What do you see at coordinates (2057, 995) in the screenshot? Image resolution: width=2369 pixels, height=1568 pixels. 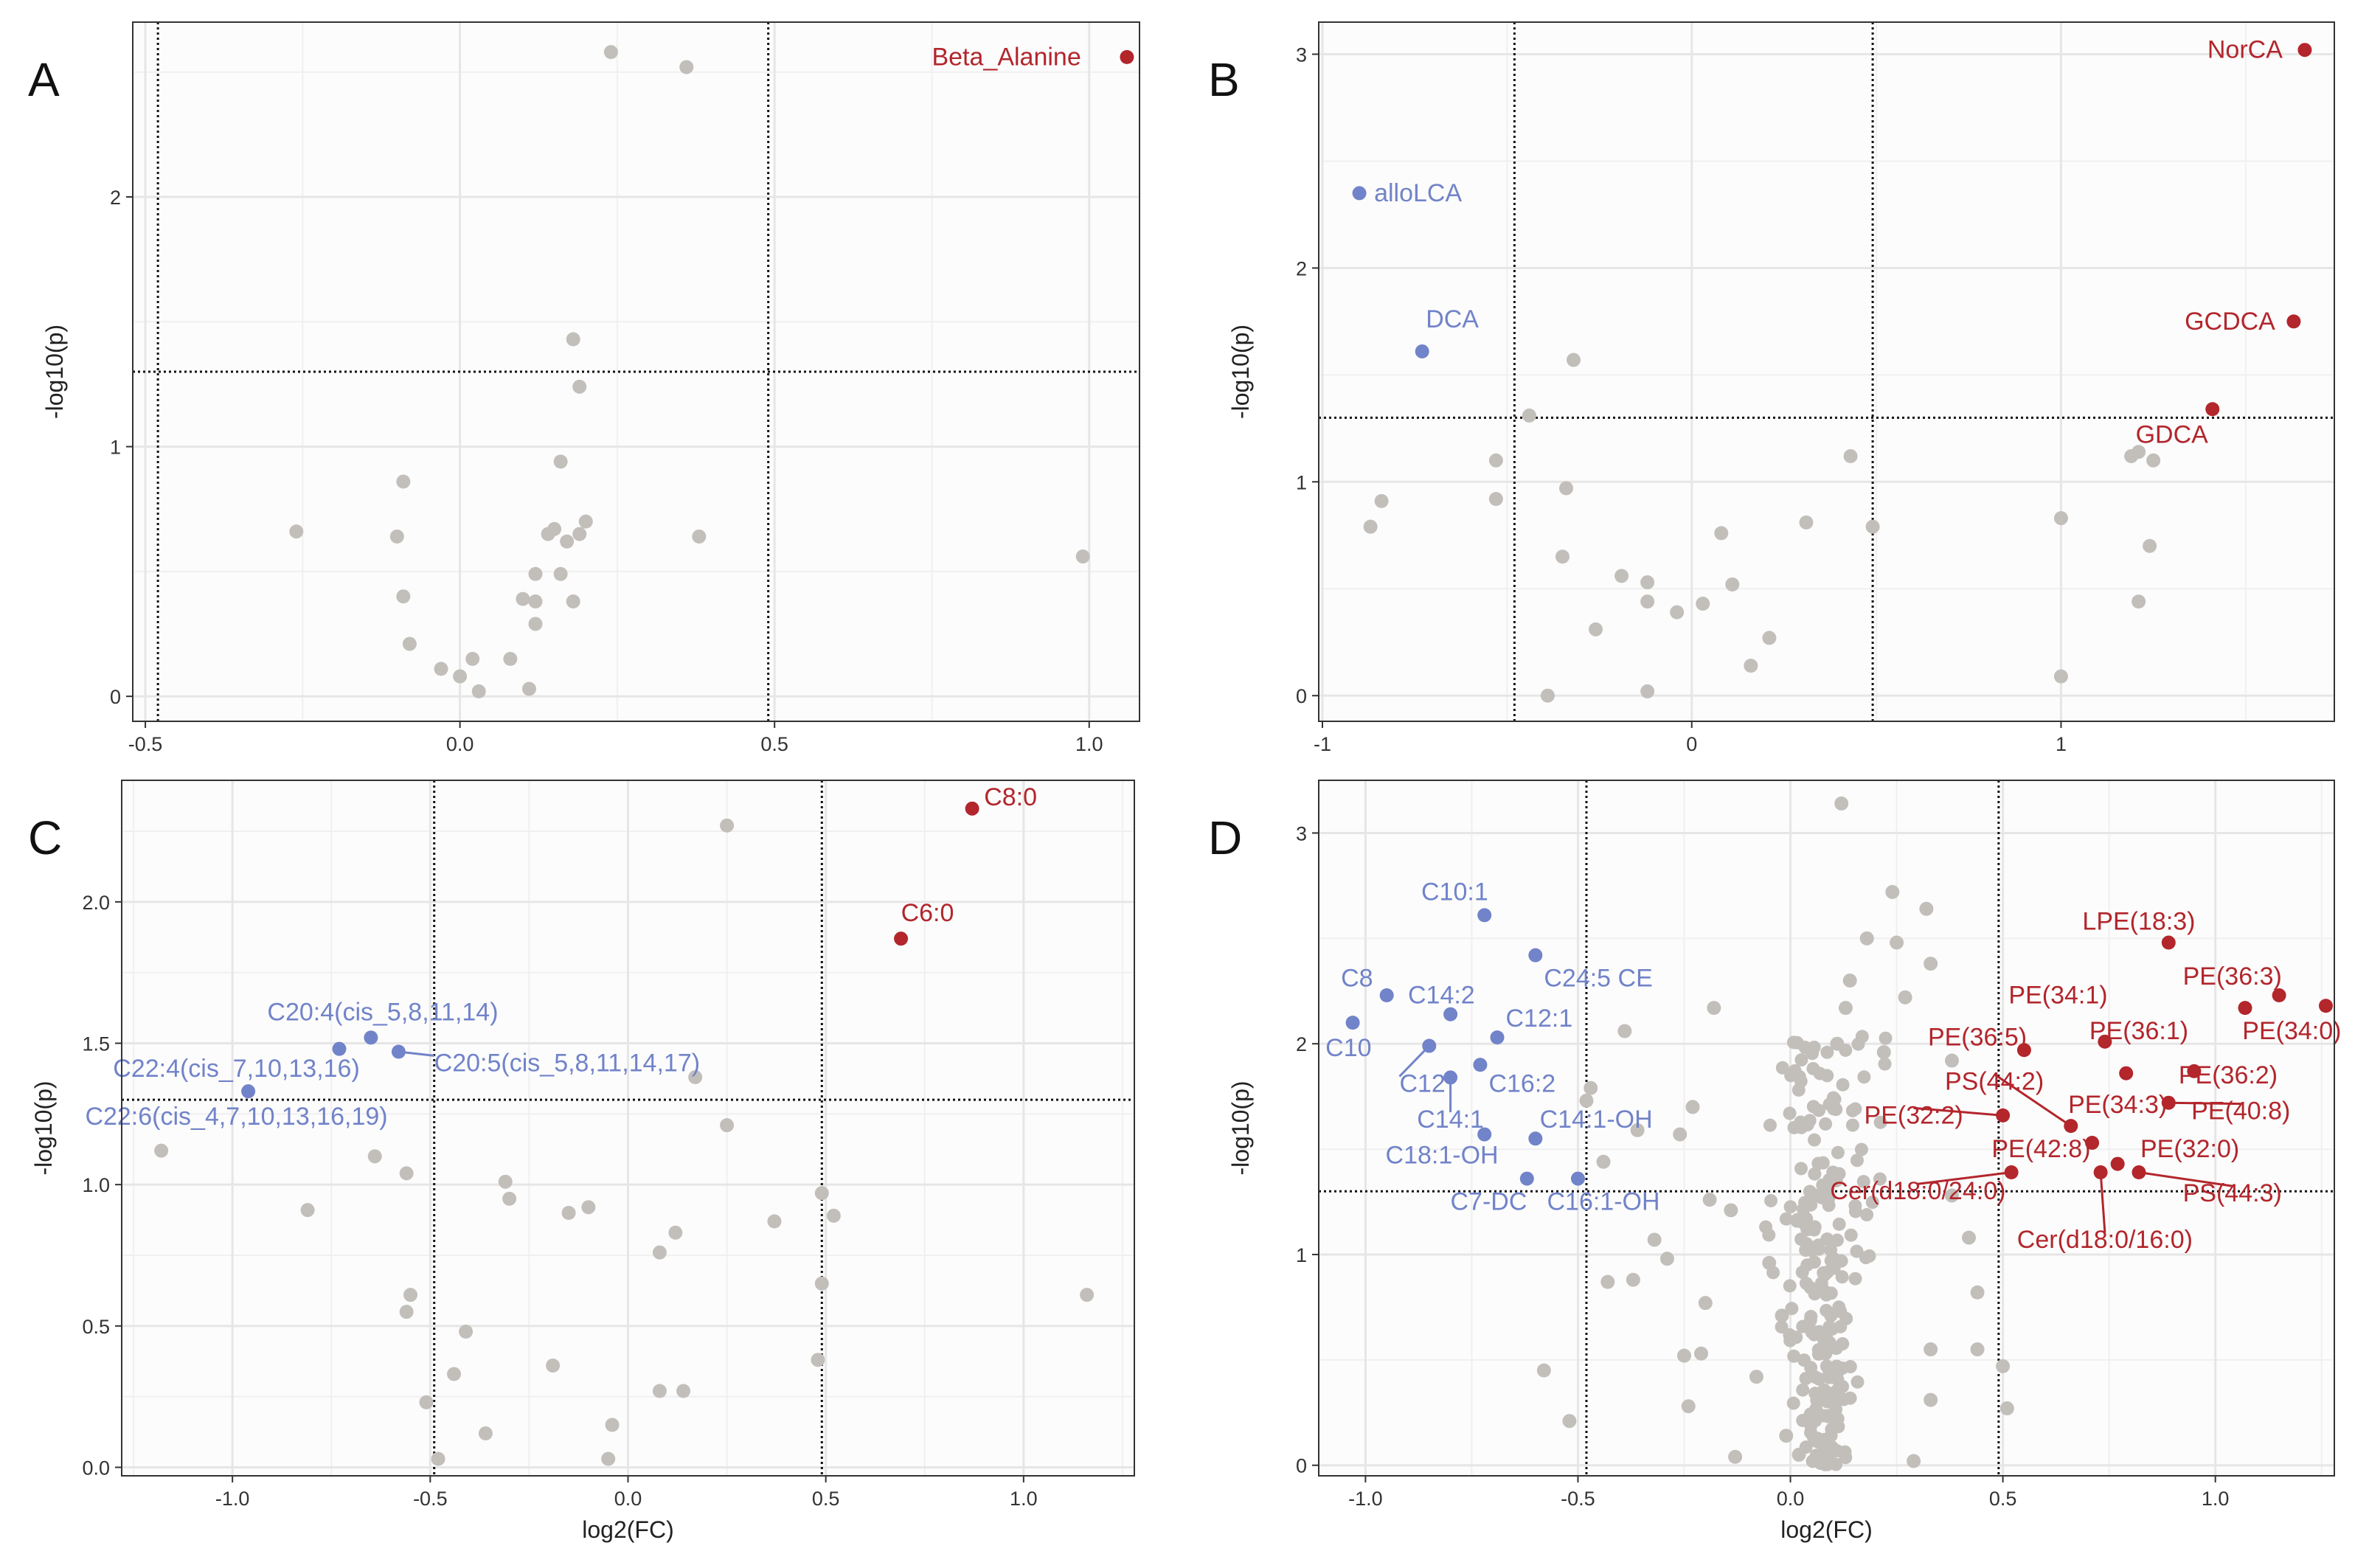 I see `point-label: PE(34:1)` at bounding box center [2057, 995].